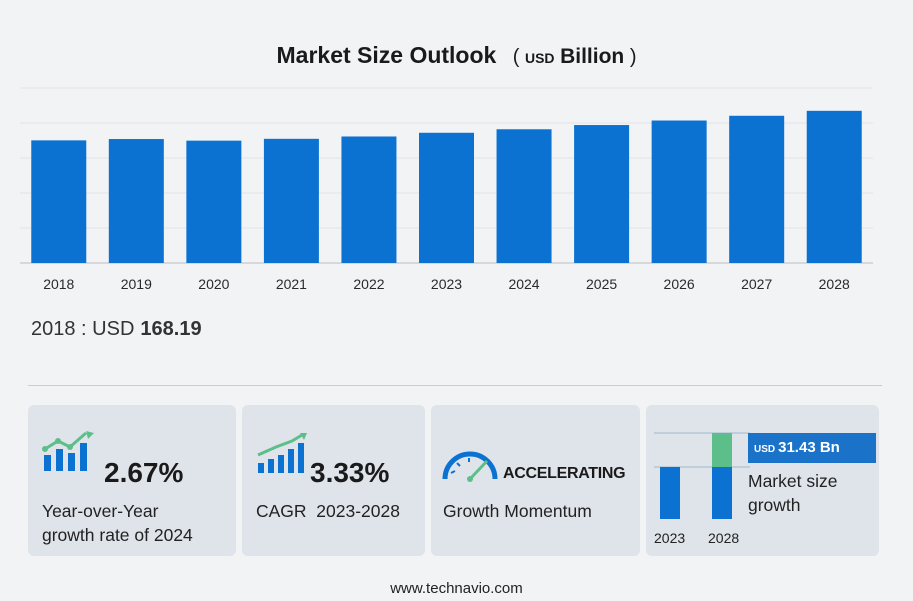 This screenshot has height=601, width=913. What do you see at coordinates (679, 284) in the screenshot?
I see `x-tick-2026: 2026` at bounding box center [679, 284].